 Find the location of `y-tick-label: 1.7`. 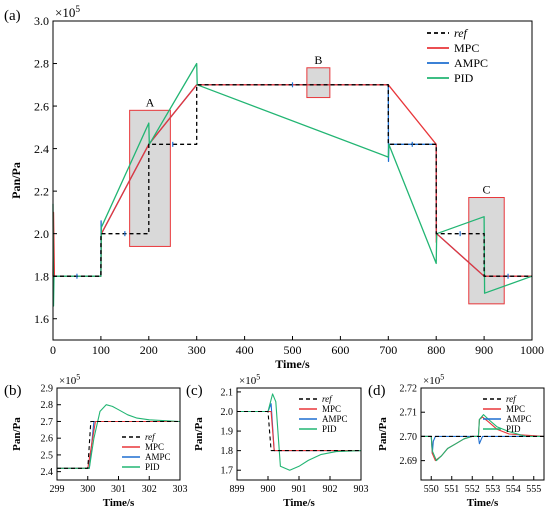

y-tick-label: 1.7 is located at coordinates (227, 471).